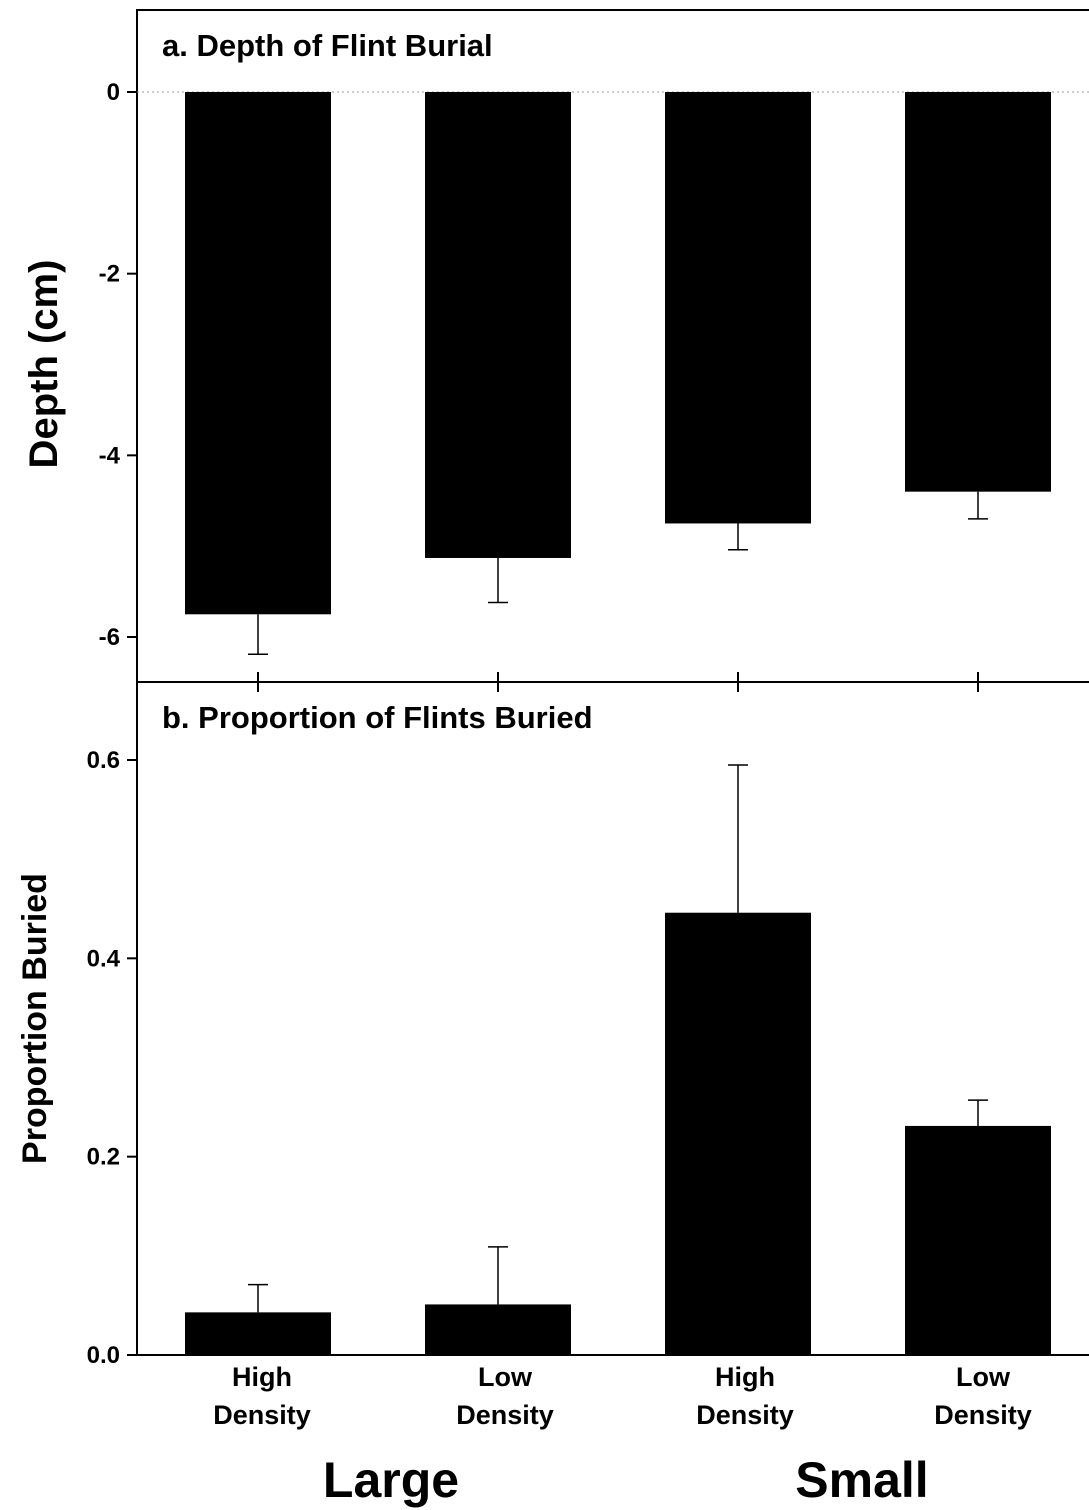 The image size is (1089, 1510). Describe the element at coordinates (112, 1058) in the screenshot. I see `panel-b-y-axis: 0.0 0.2 0.4 0.6` at that location.